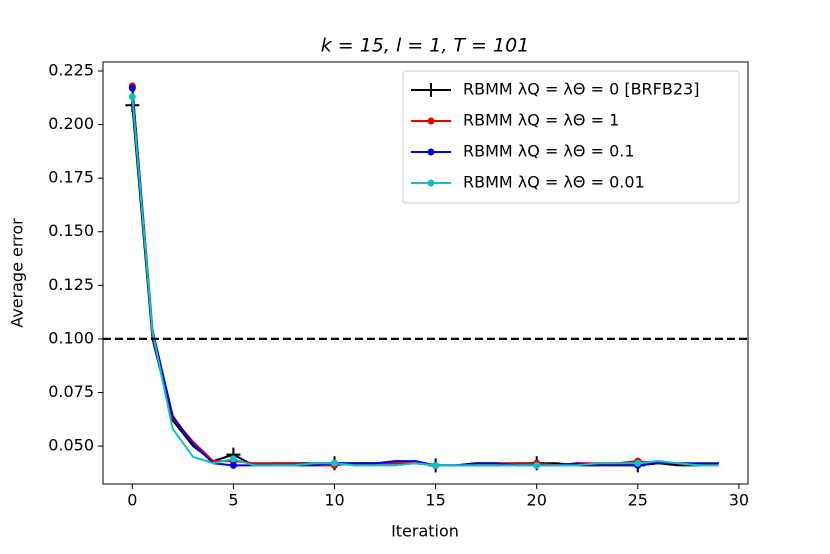  I want to click on x-tick-label: 25, so click(638, 500).